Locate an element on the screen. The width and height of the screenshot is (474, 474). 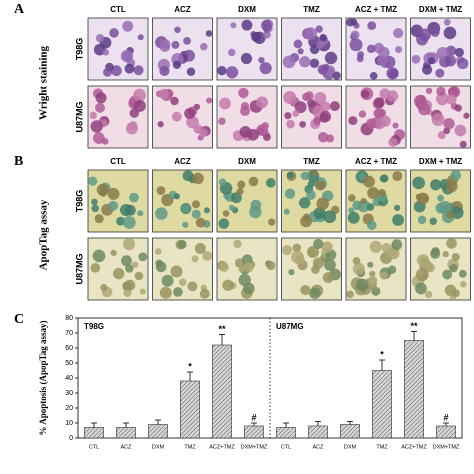
y-tick-label: 60 is located at coordinates (69, 348).